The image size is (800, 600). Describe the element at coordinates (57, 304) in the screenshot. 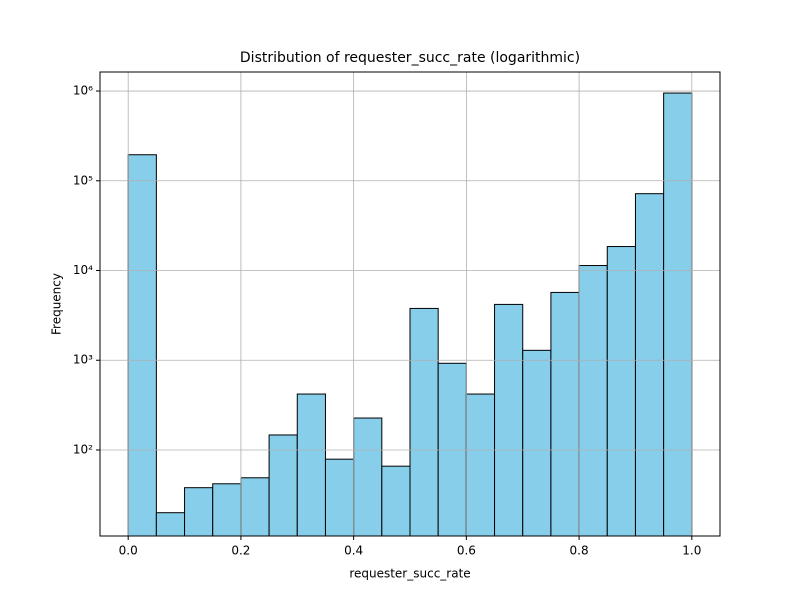

I see `y-axis-label: Frequency` at that location.